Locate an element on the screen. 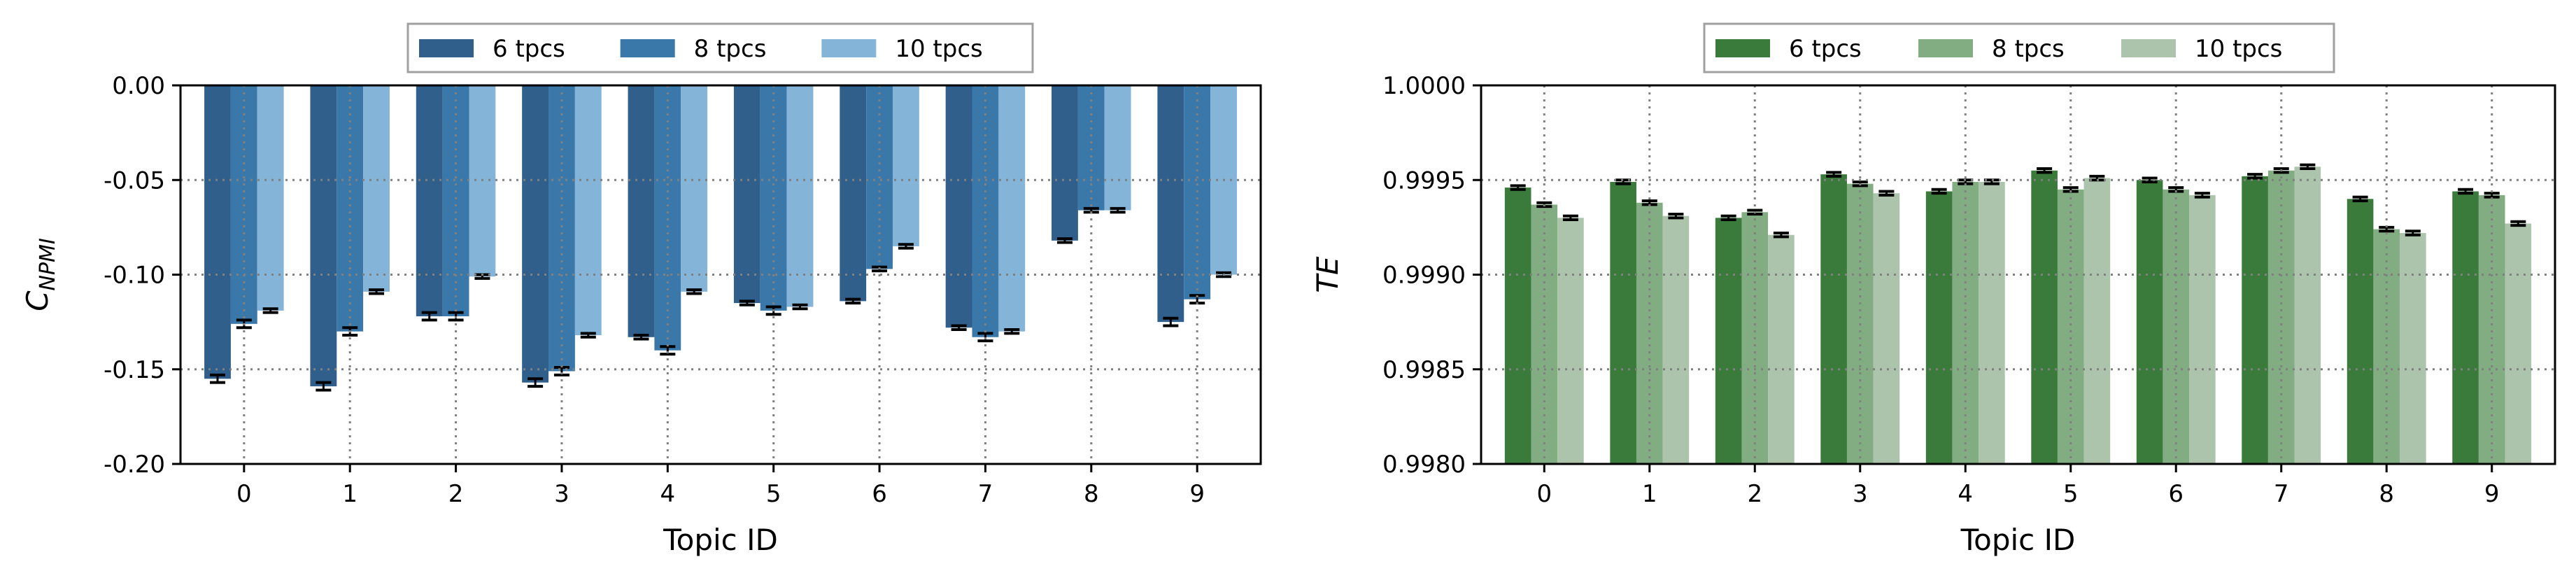 This screenshot has height=585, width=2576. y-tick-label: 0.9990 is located at coordinates (1424, 276).